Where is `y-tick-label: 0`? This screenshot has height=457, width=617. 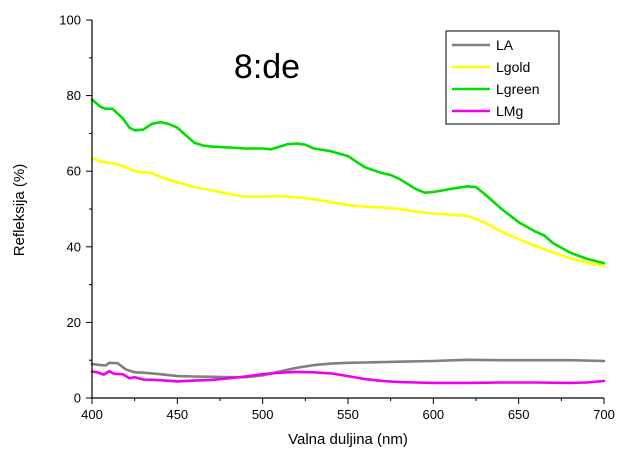
y-tick-label: 0 is located at coordinates (77, 398).